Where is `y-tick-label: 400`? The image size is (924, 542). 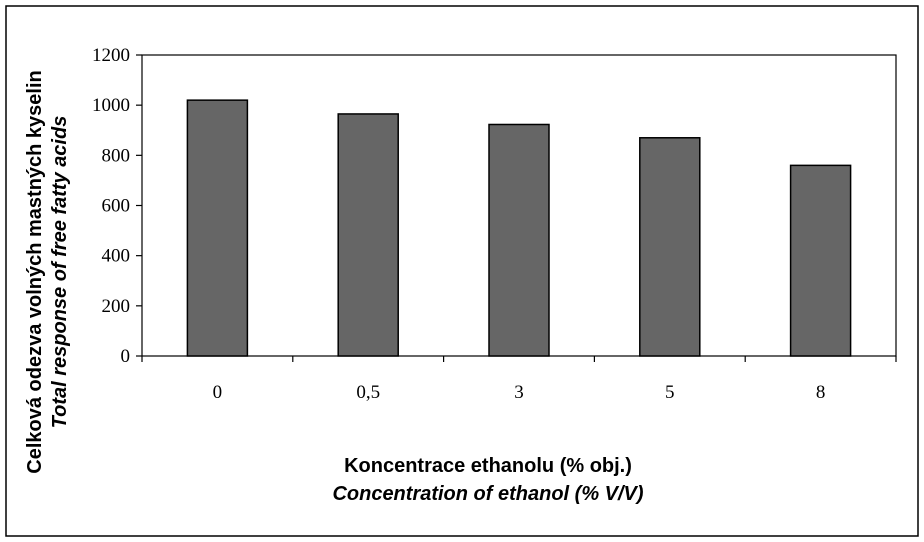
y-tick-label: 400 is located at coordinates (116, 256).